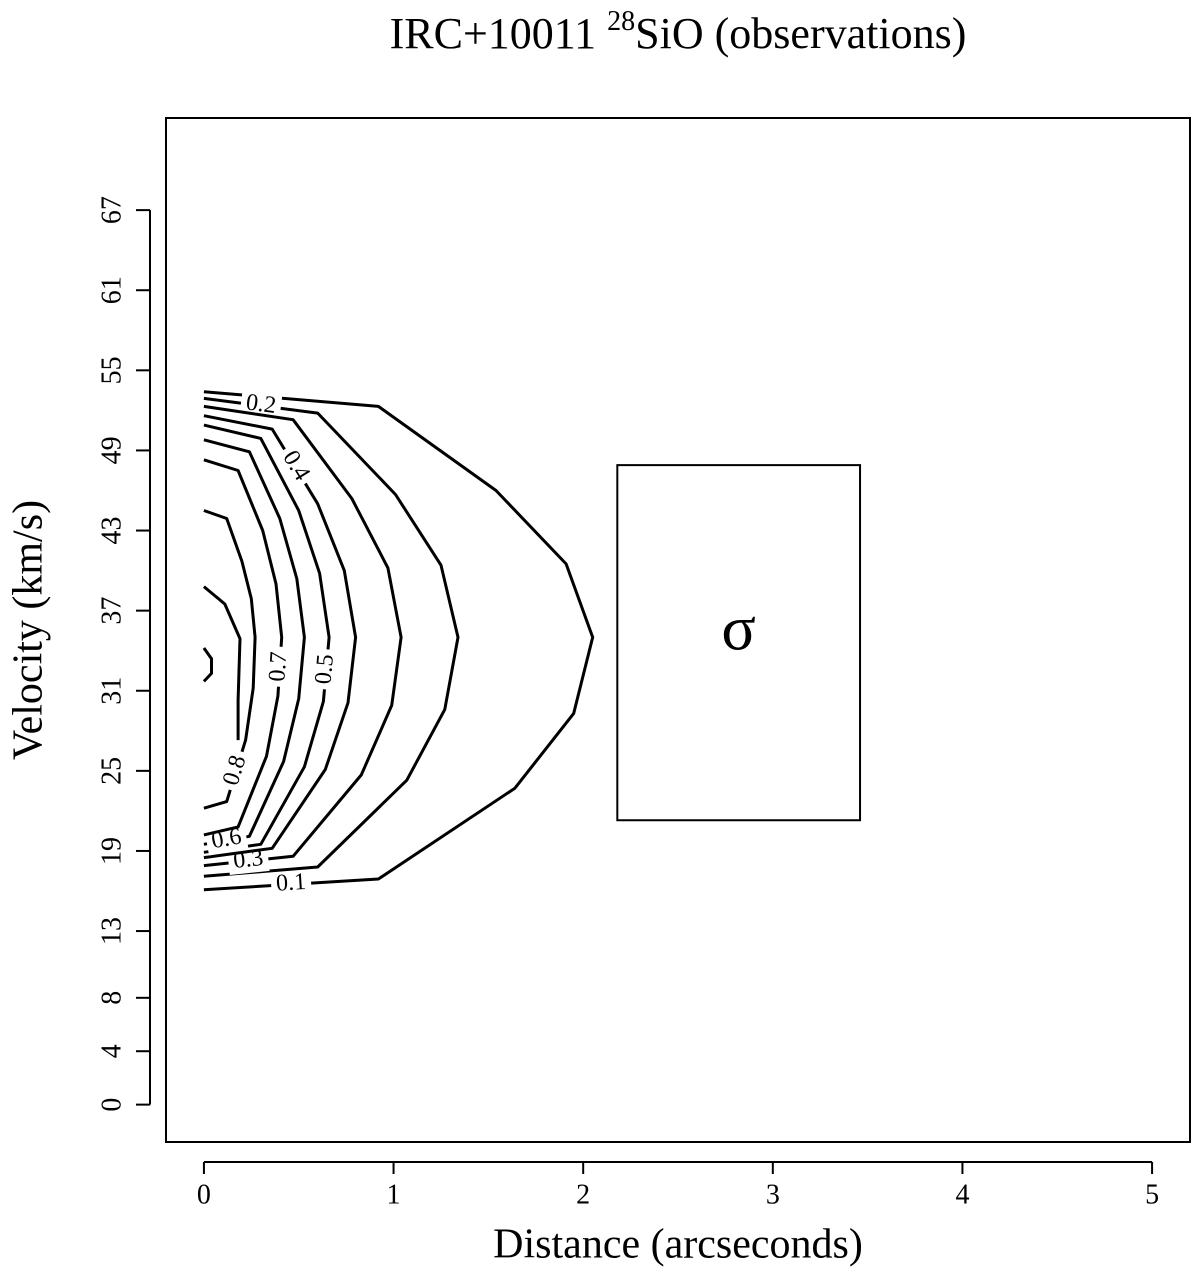 The width and height of the screenshot is (1200, 1277). I want to click on x-tick-label: 0, so click(204, 1194).